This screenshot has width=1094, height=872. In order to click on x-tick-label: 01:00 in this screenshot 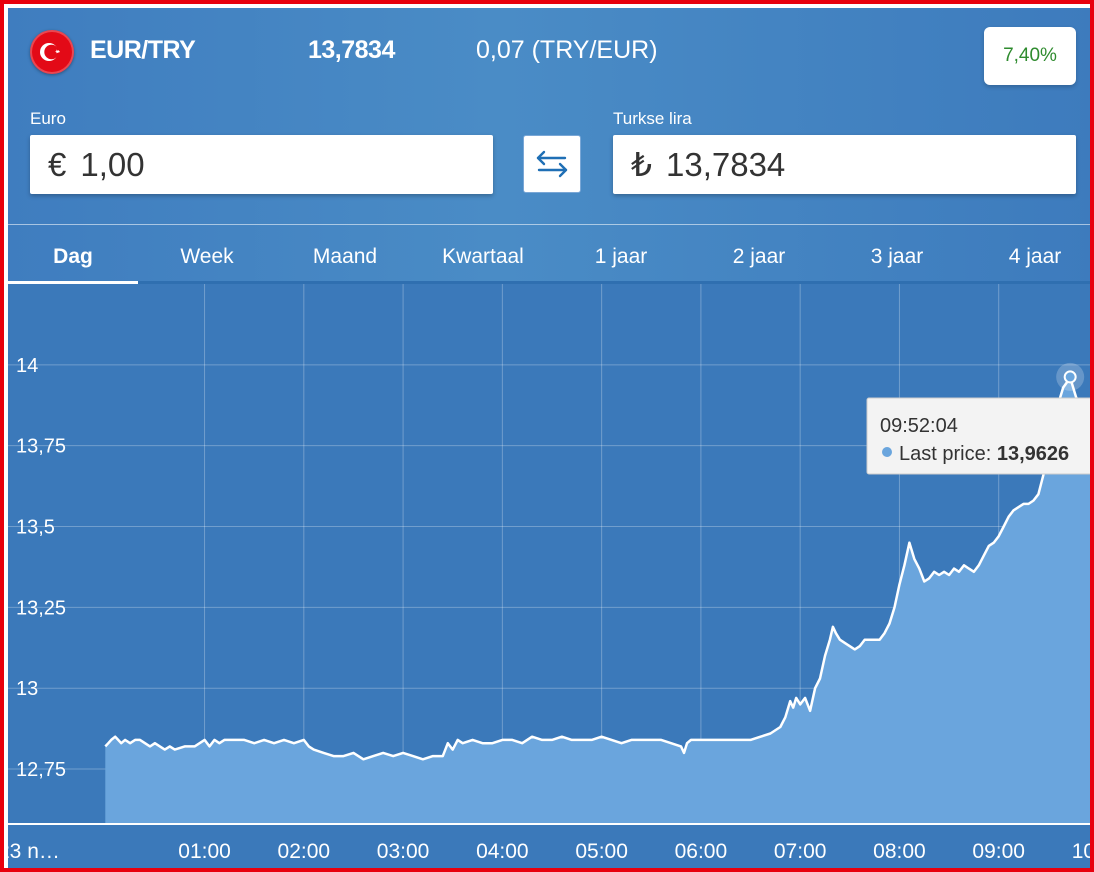, I will do `click(204, 851)`.